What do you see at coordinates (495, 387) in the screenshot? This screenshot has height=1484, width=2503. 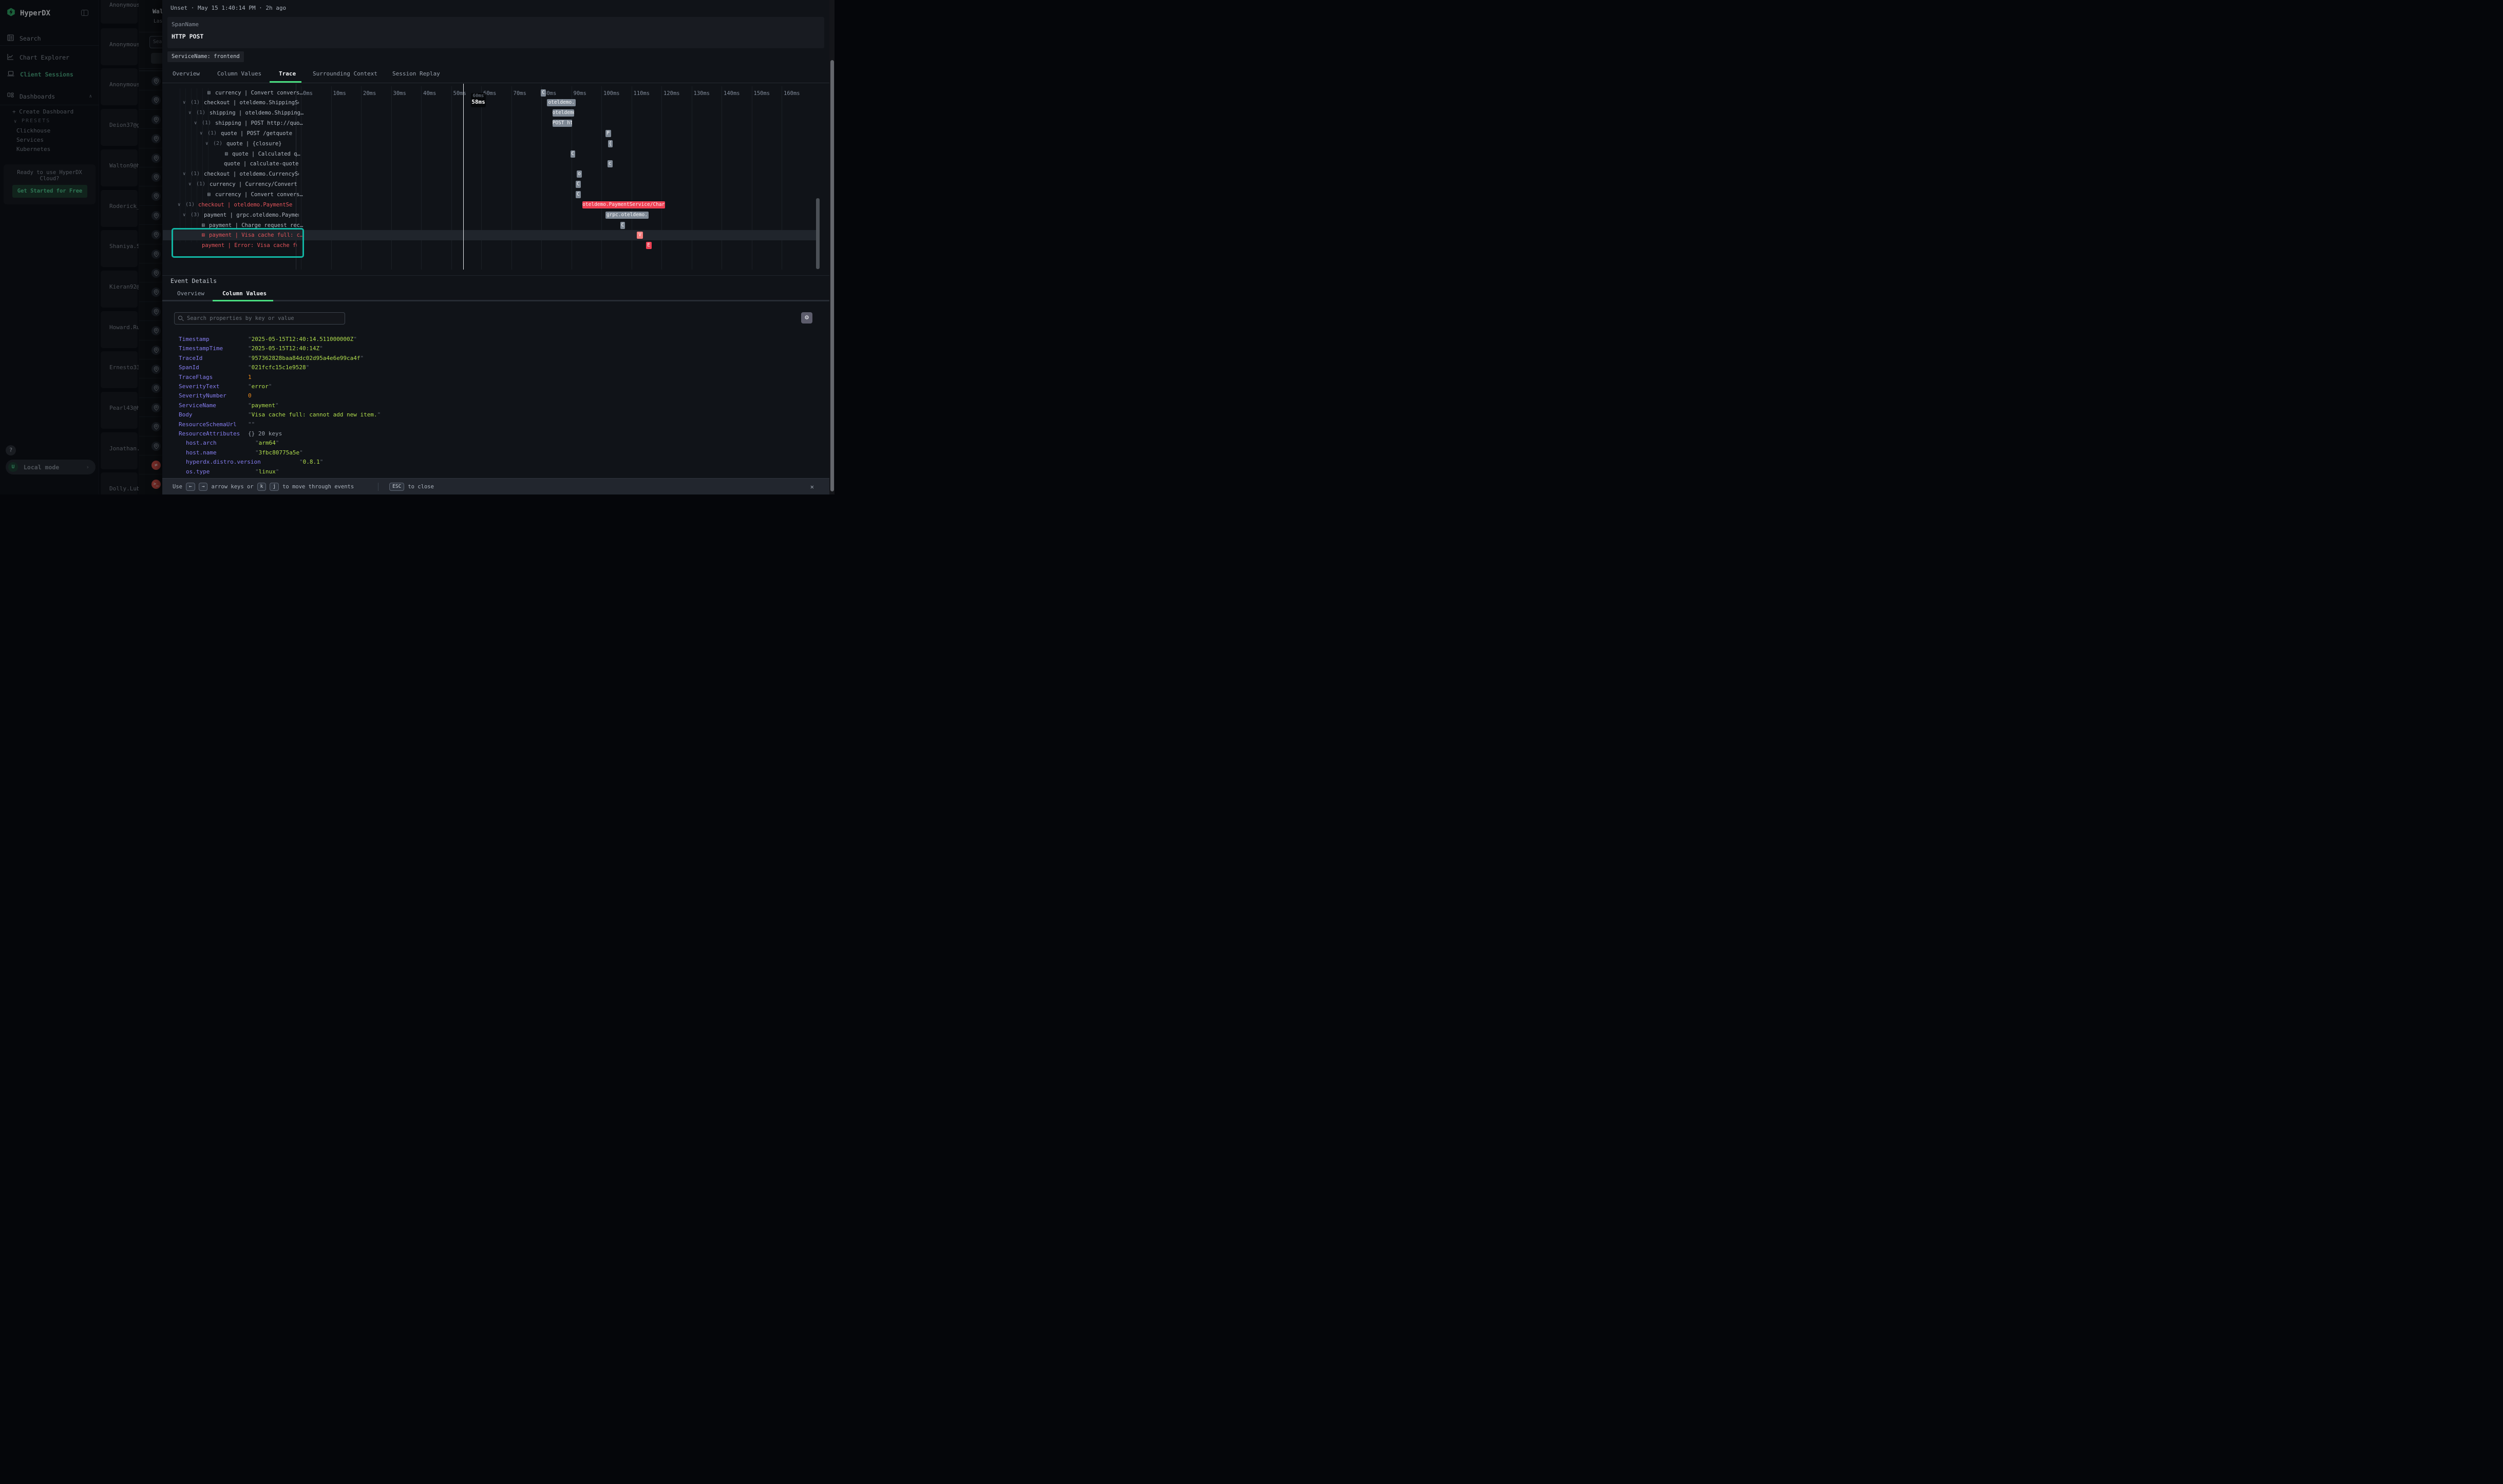 I see `property-row: SeverityText "error"` at bounding box center [495, 387].